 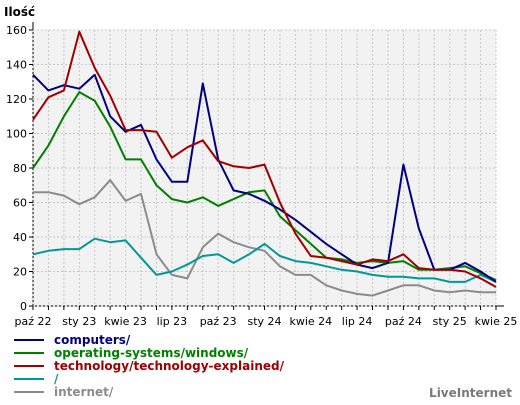 I want to click on y-tick-label: 40, so click(x=20, y=237).